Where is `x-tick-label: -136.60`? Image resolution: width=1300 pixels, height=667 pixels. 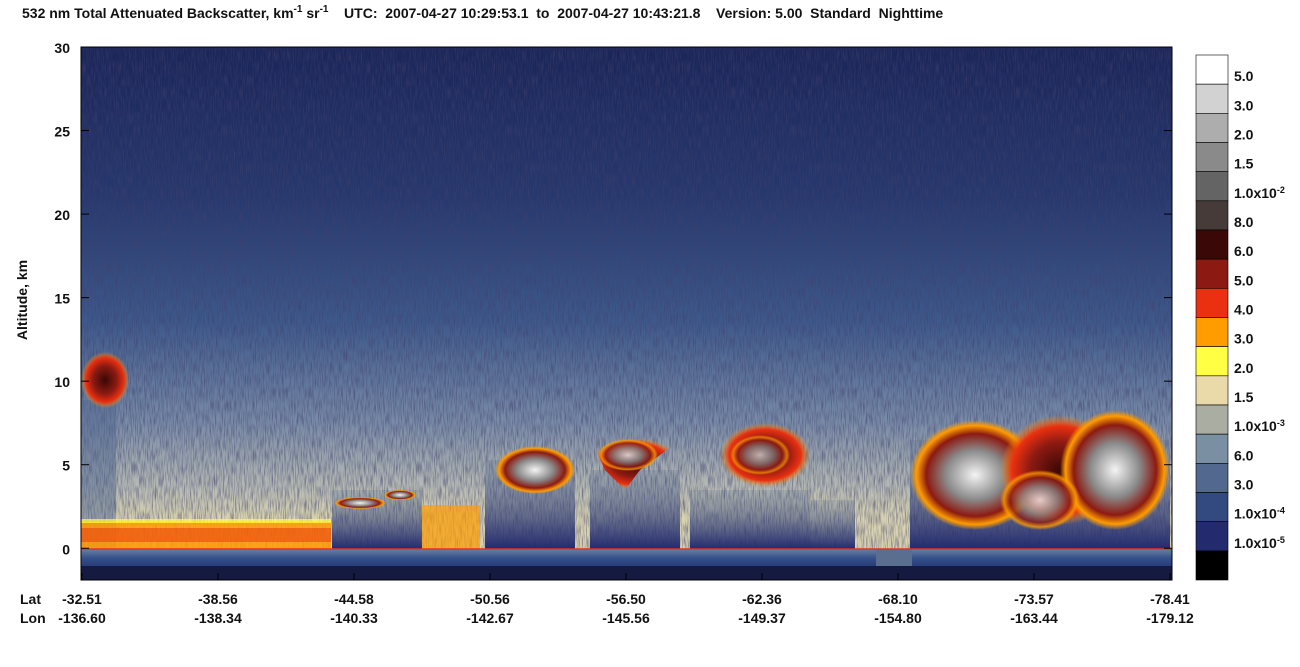
x-tick-label: -136.60 is located at coordinates (82, 618).